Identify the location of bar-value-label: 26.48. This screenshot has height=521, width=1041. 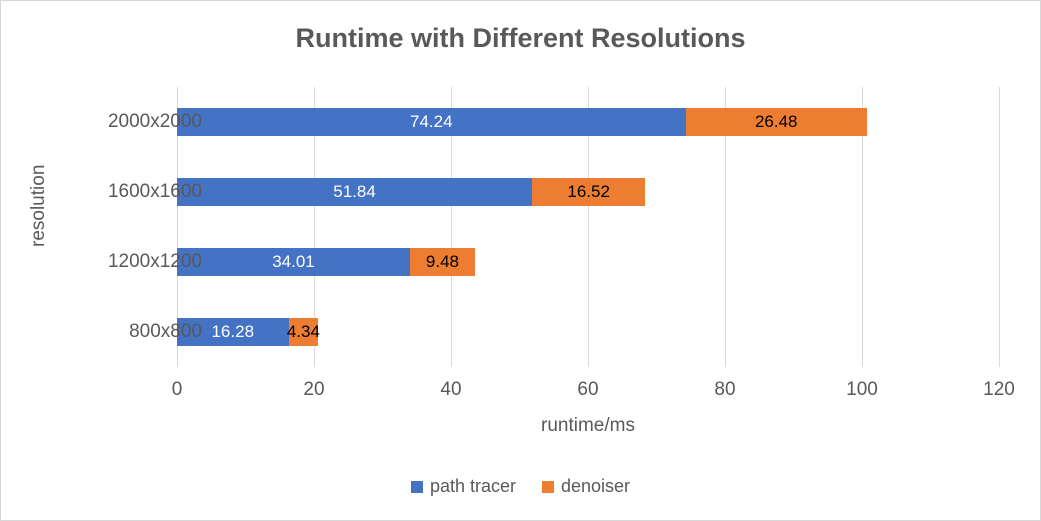
(776, 121).